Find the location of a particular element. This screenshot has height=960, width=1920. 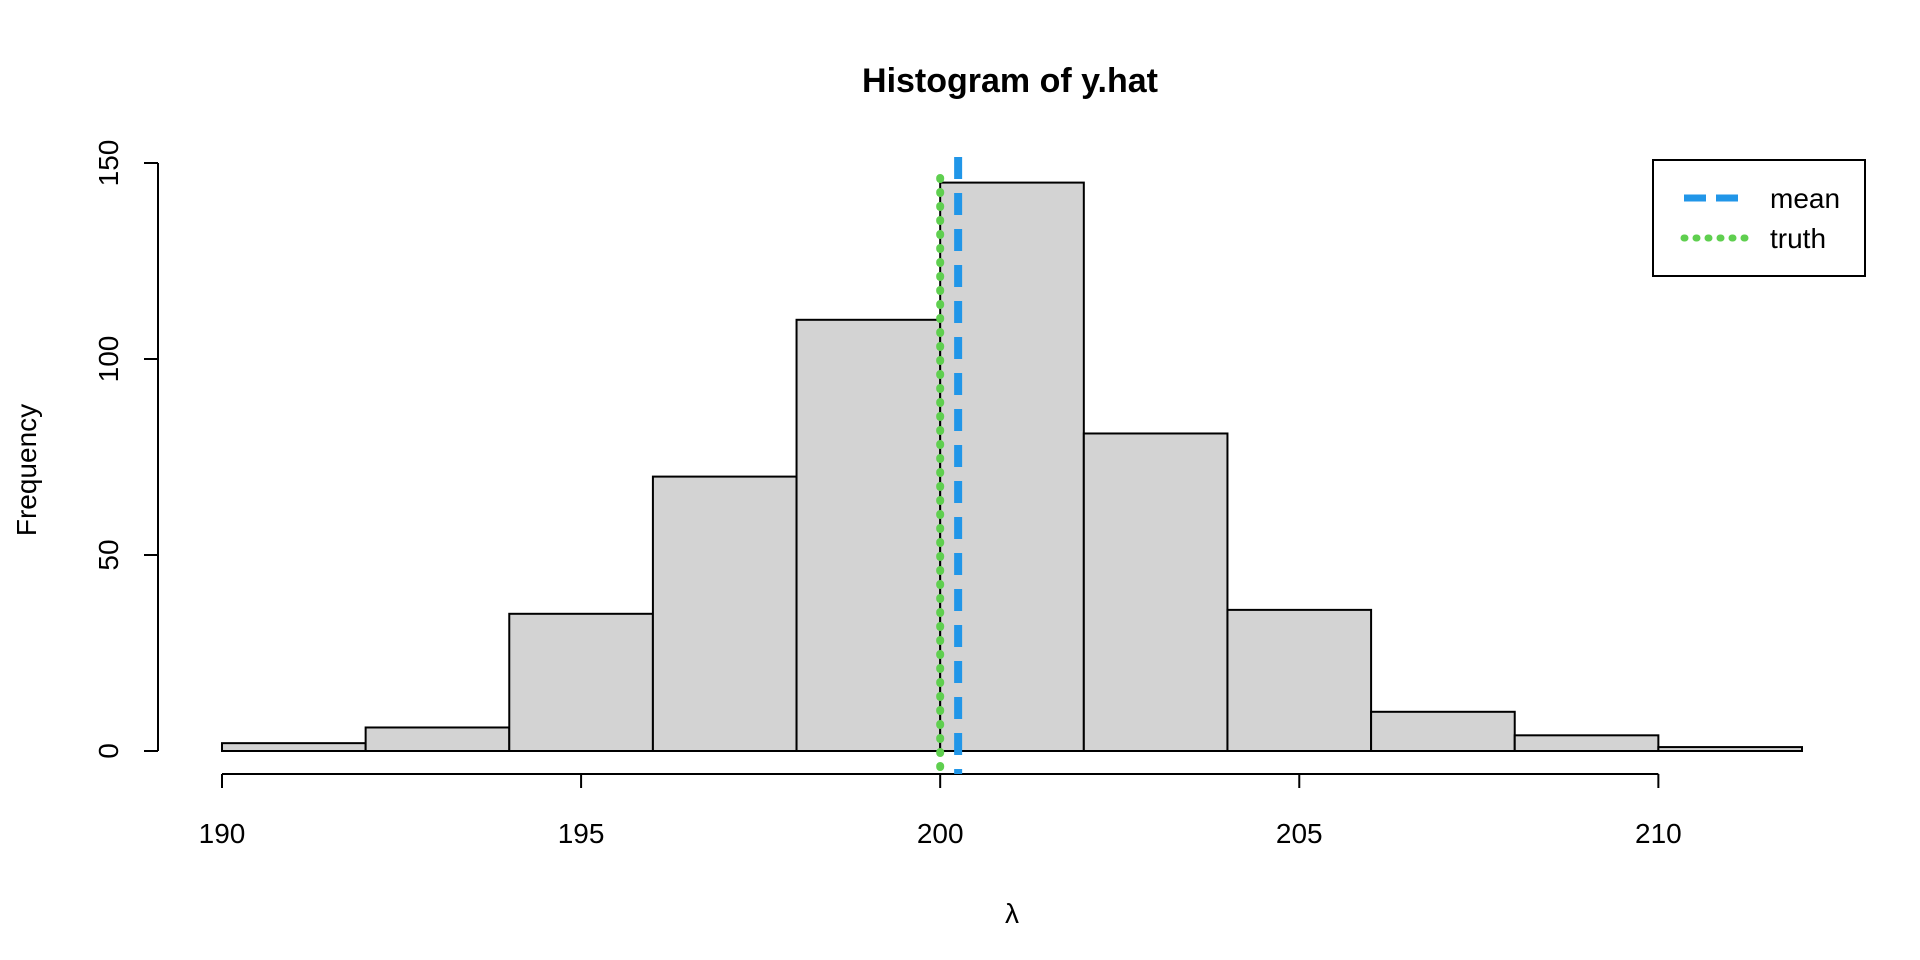

y-tick-label-100: 100 is located at coordinates (108, 359).